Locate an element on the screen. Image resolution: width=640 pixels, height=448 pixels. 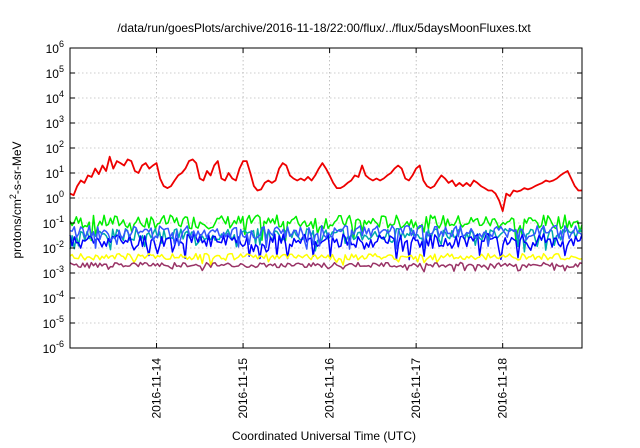
y-tick-exponent: 4 is located at coordinates (61, 94).